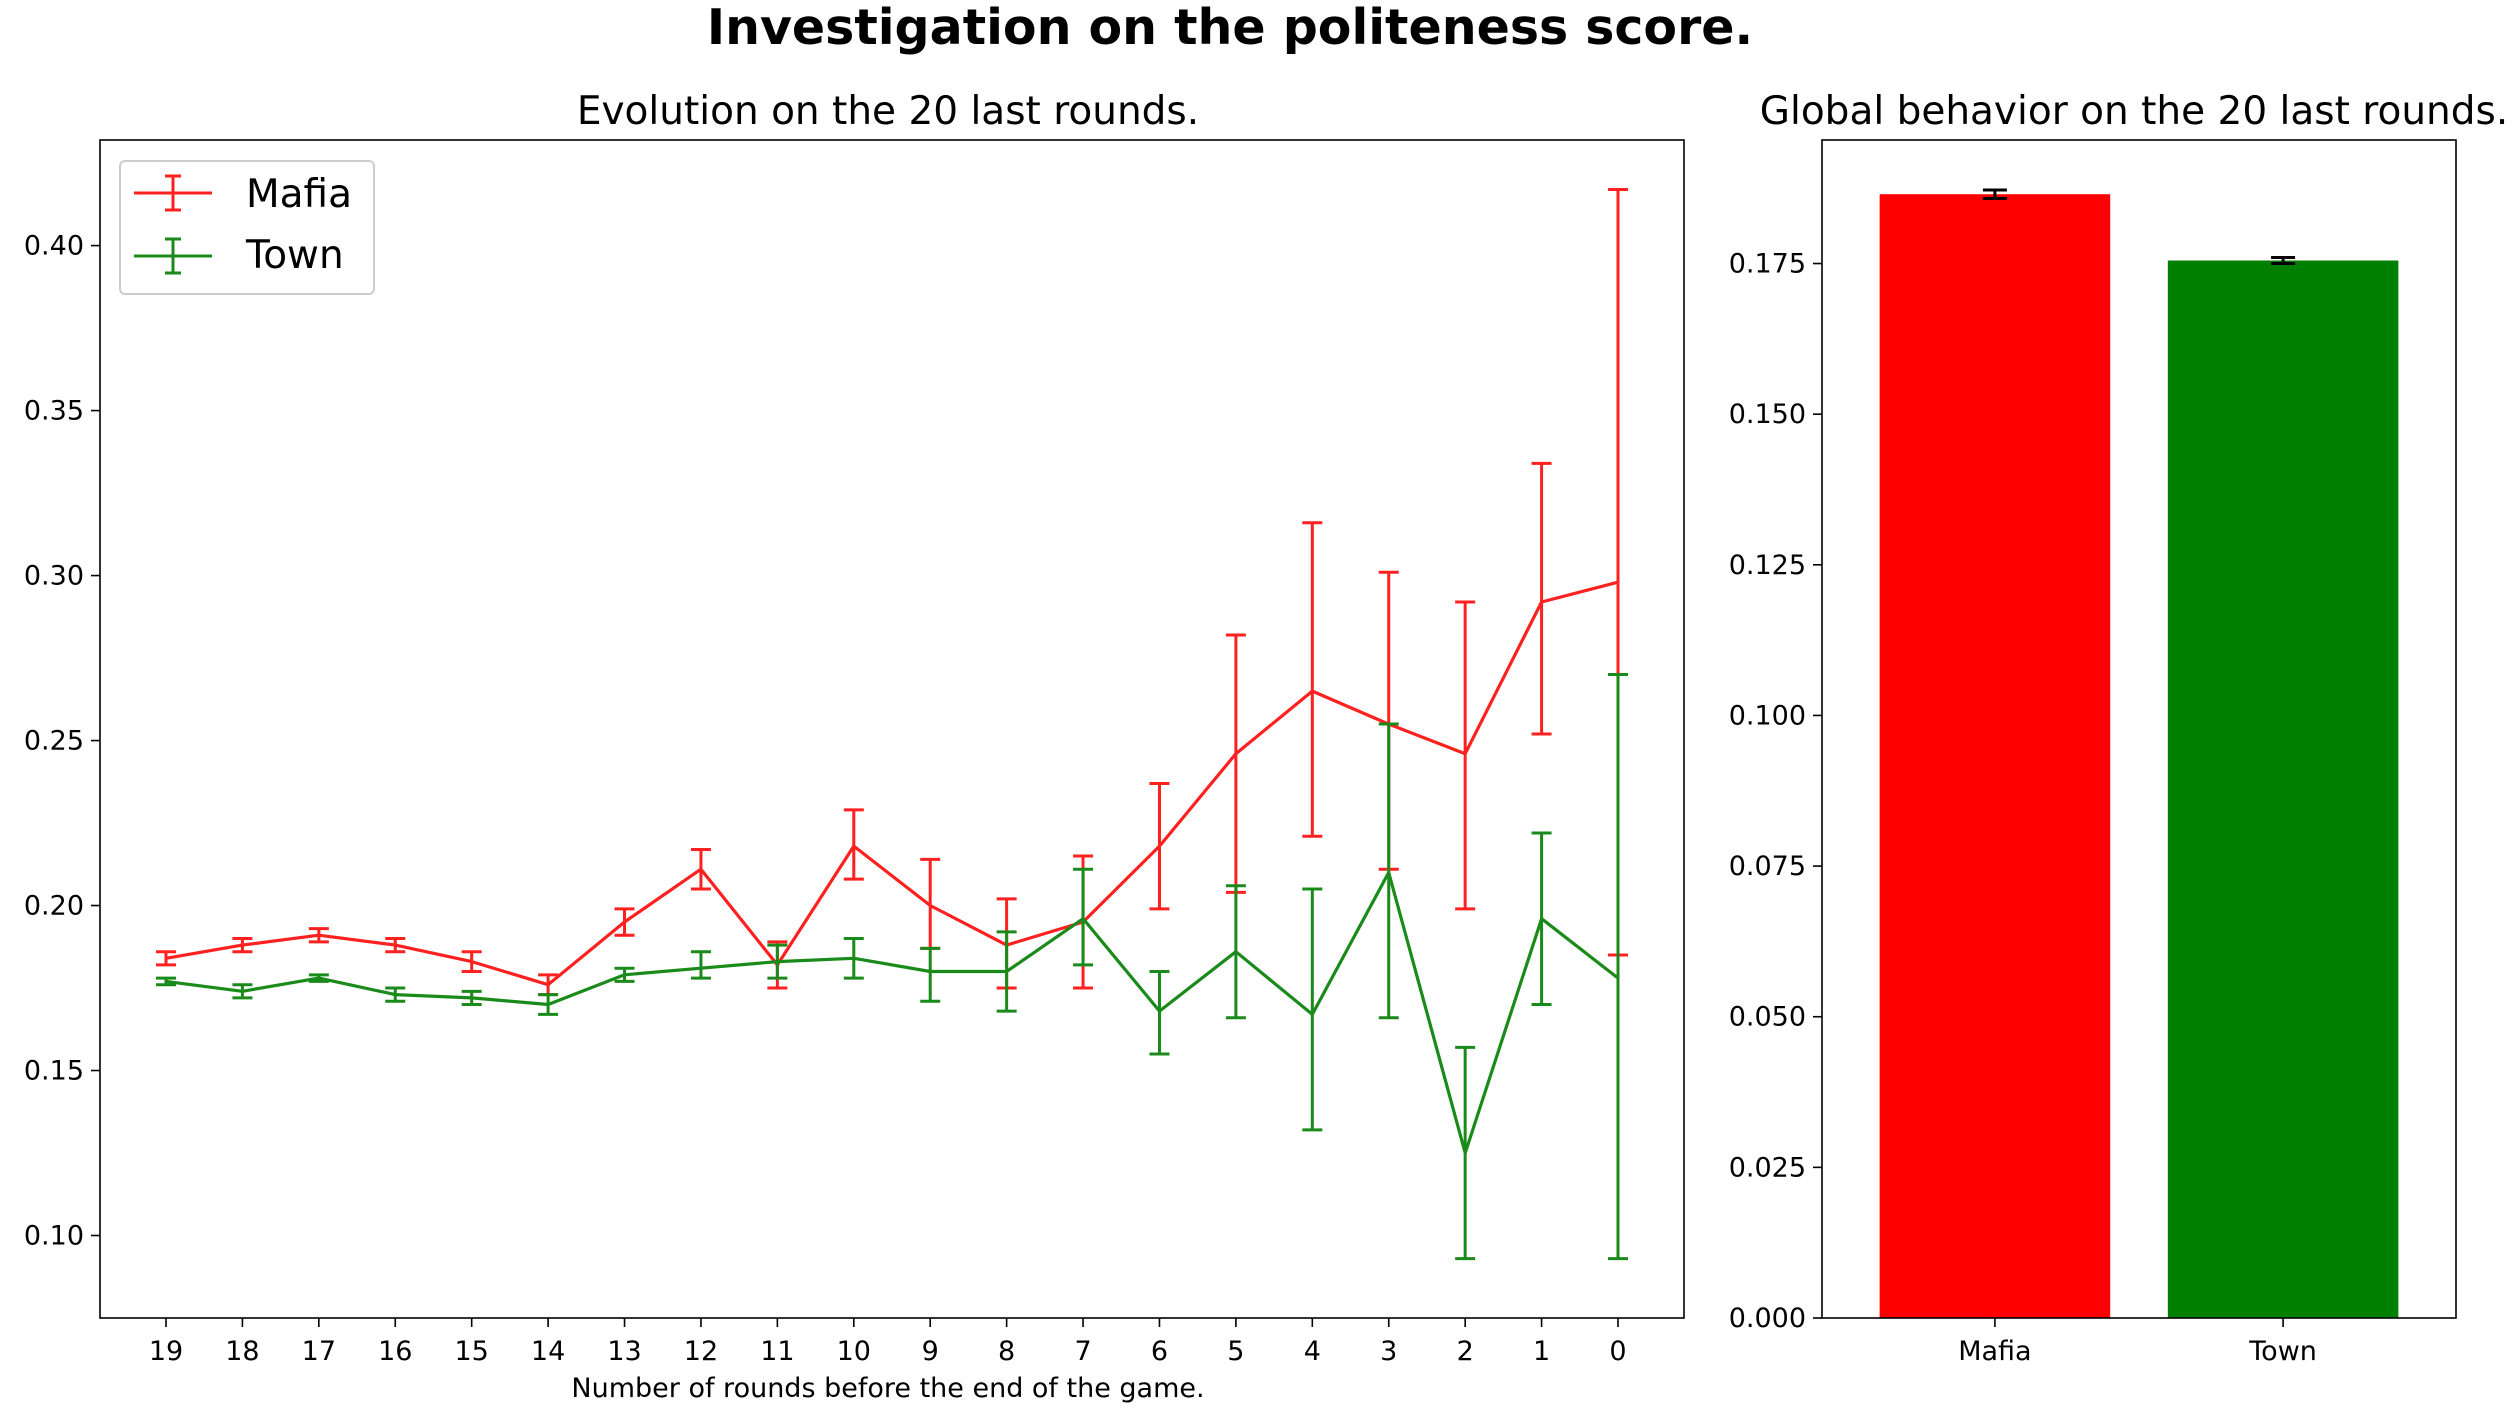 The height and width of the screenshot is (1414, 2520). What do you see at coordinates (166, 1351) in the screenshot?
I see `line-x-tick-label: 19` at bounding box center [166, 1351].